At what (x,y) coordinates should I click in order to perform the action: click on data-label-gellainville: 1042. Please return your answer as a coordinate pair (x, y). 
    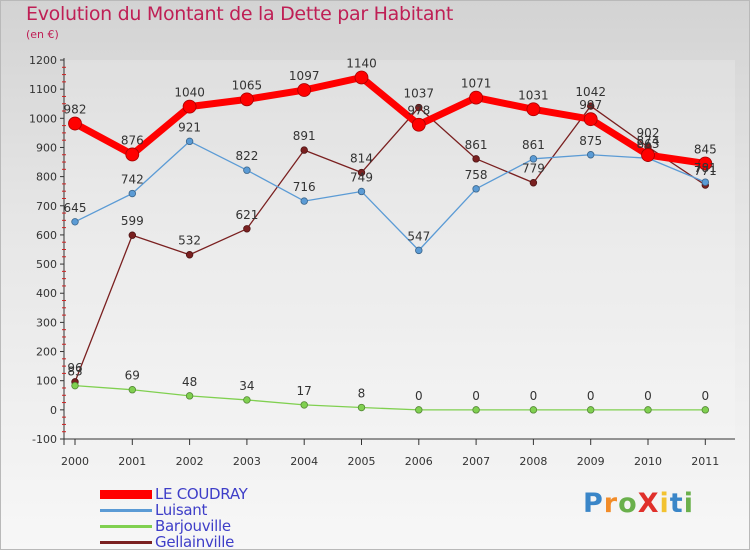
    Looking at the image, I should click on (590, 92).